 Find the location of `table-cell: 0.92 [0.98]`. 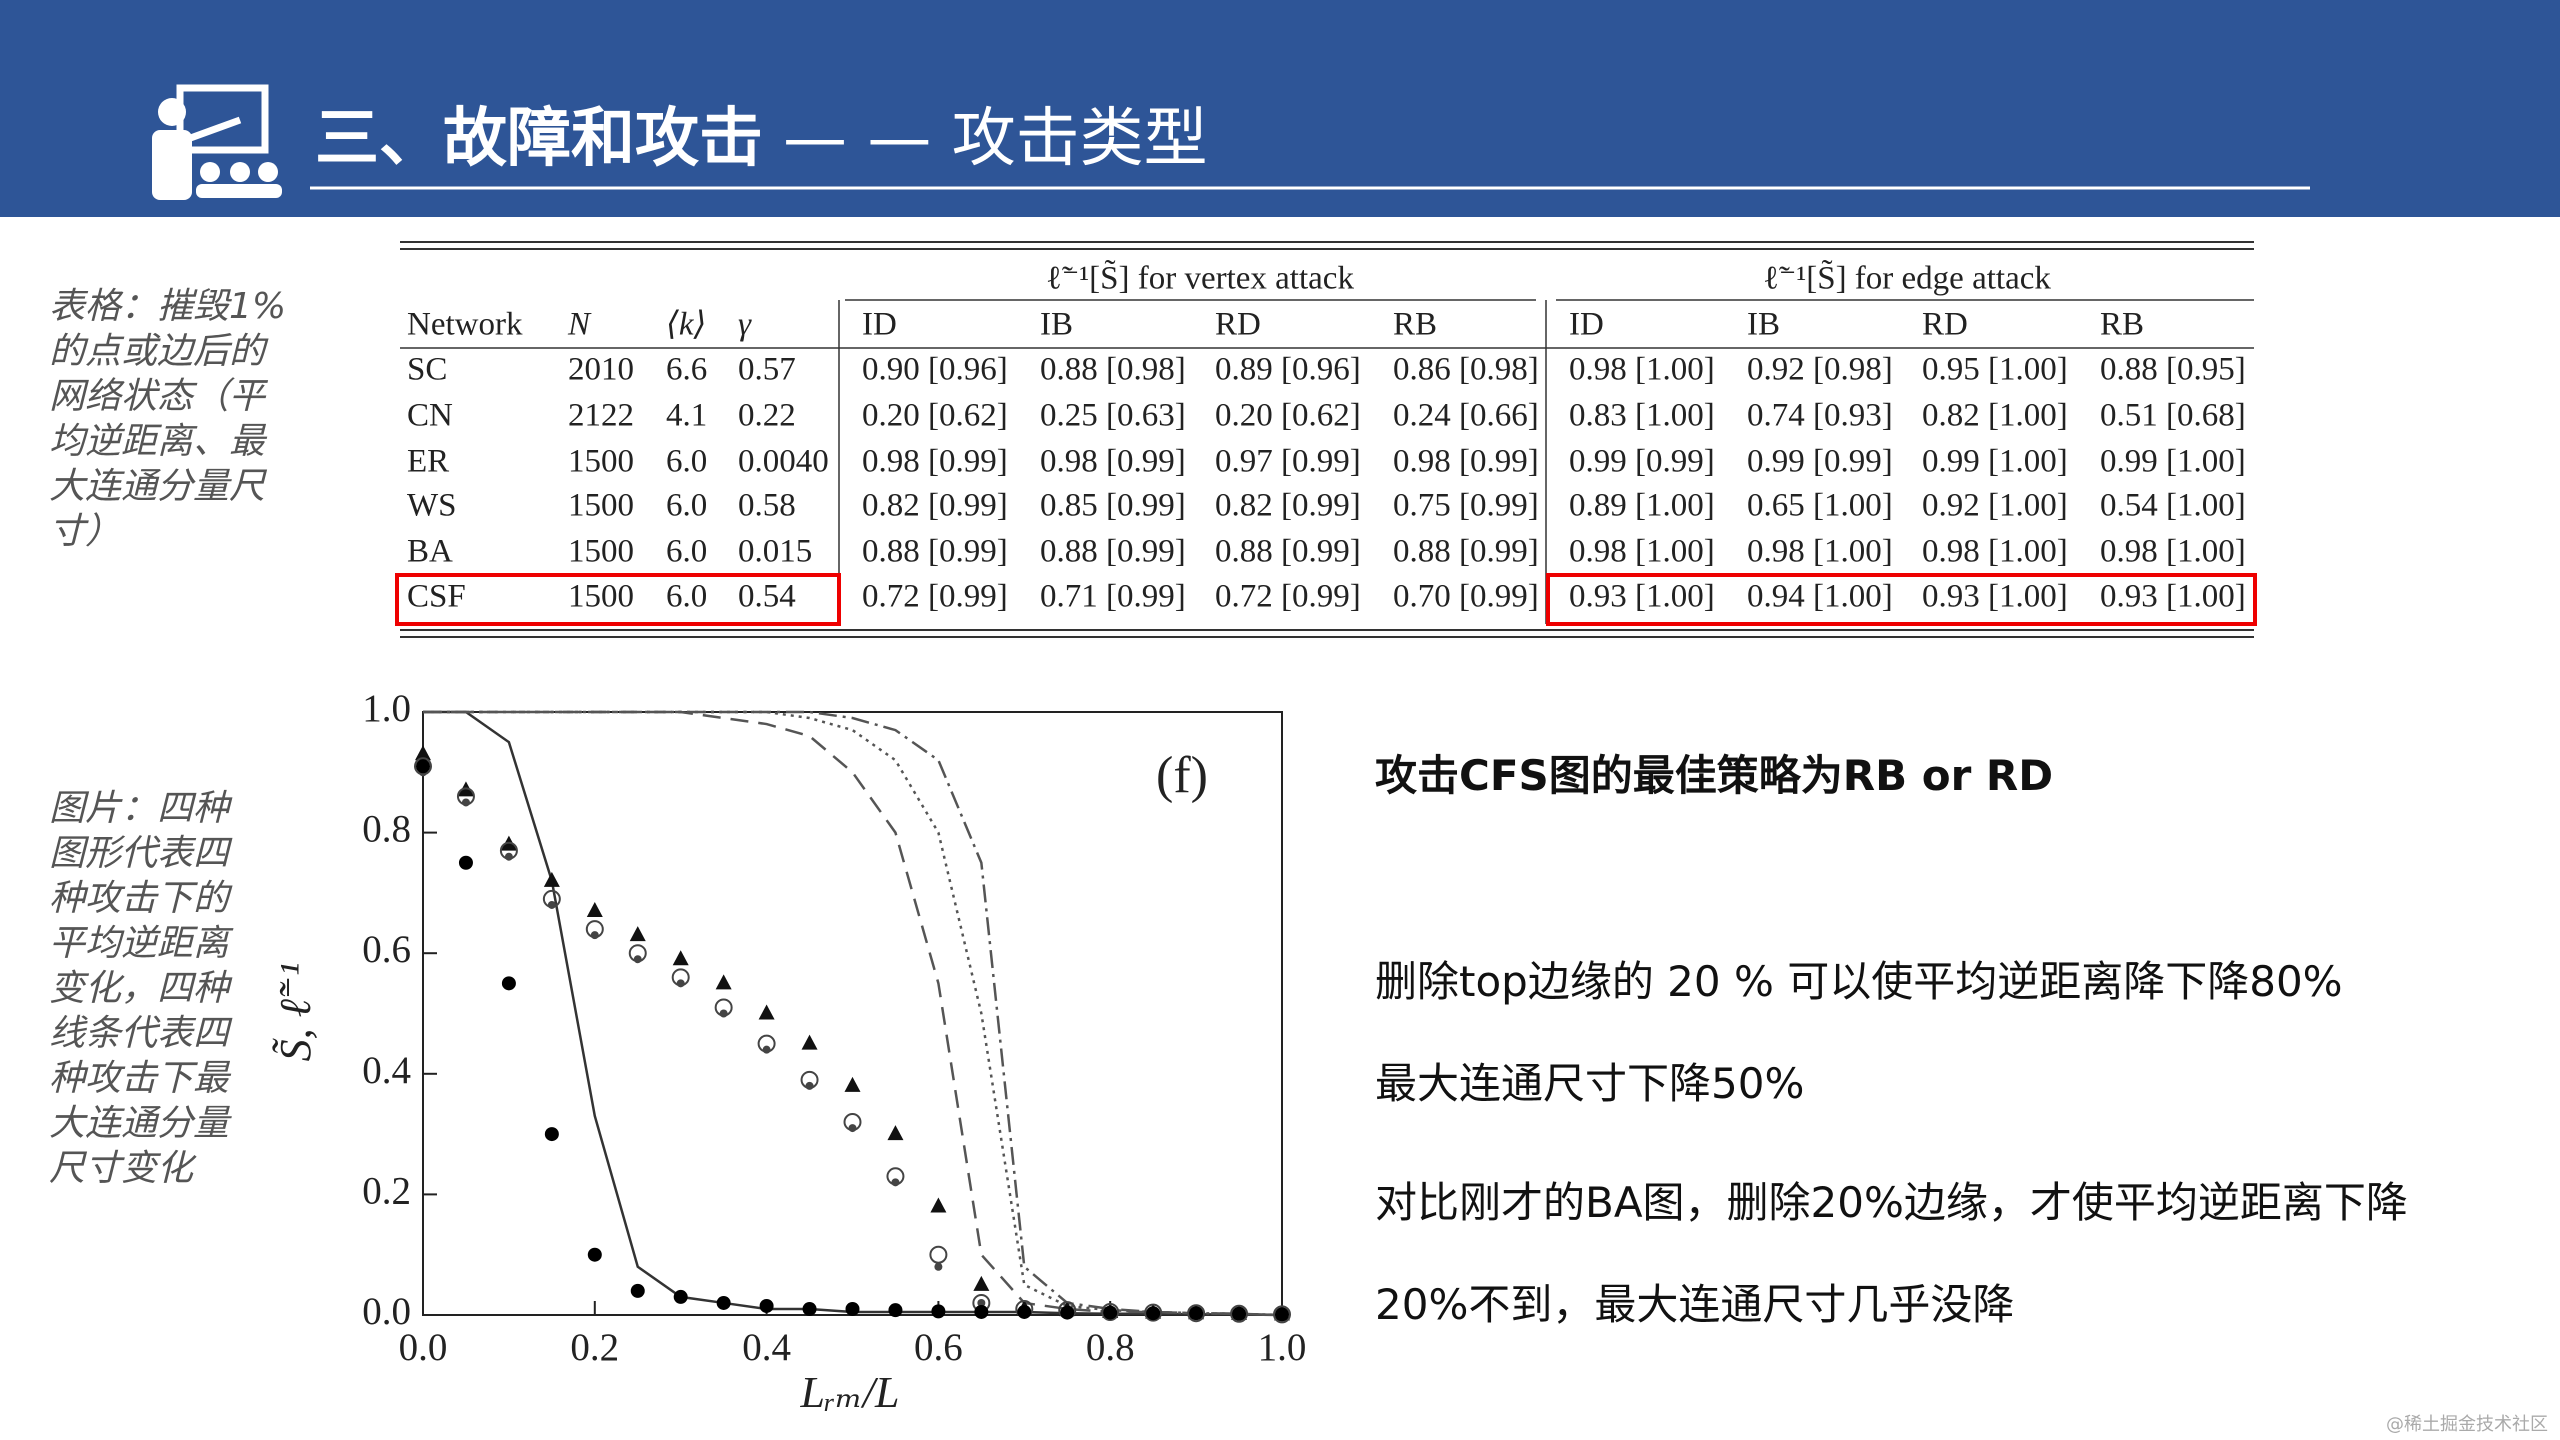

table-cell: 0.92 [0.98] is located at coordinates (1820, 370).